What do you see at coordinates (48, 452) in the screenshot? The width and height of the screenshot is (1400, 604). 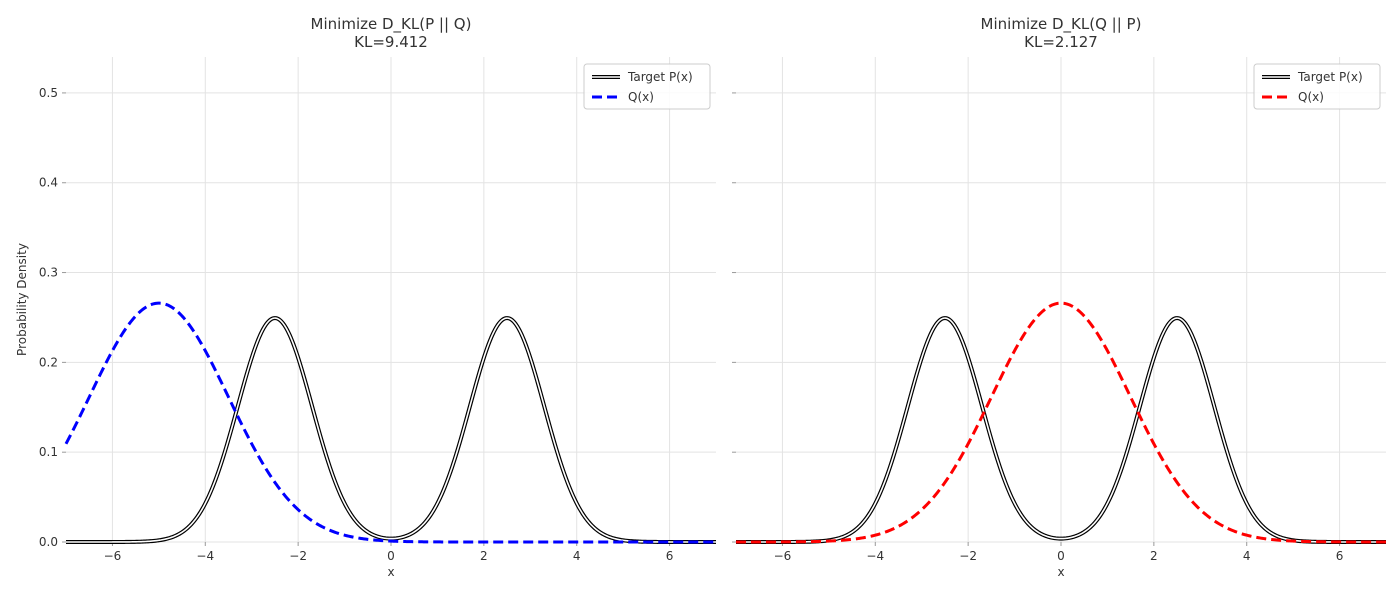 I see `y-tick-label: 0.1` at bounding box center [48, 452].